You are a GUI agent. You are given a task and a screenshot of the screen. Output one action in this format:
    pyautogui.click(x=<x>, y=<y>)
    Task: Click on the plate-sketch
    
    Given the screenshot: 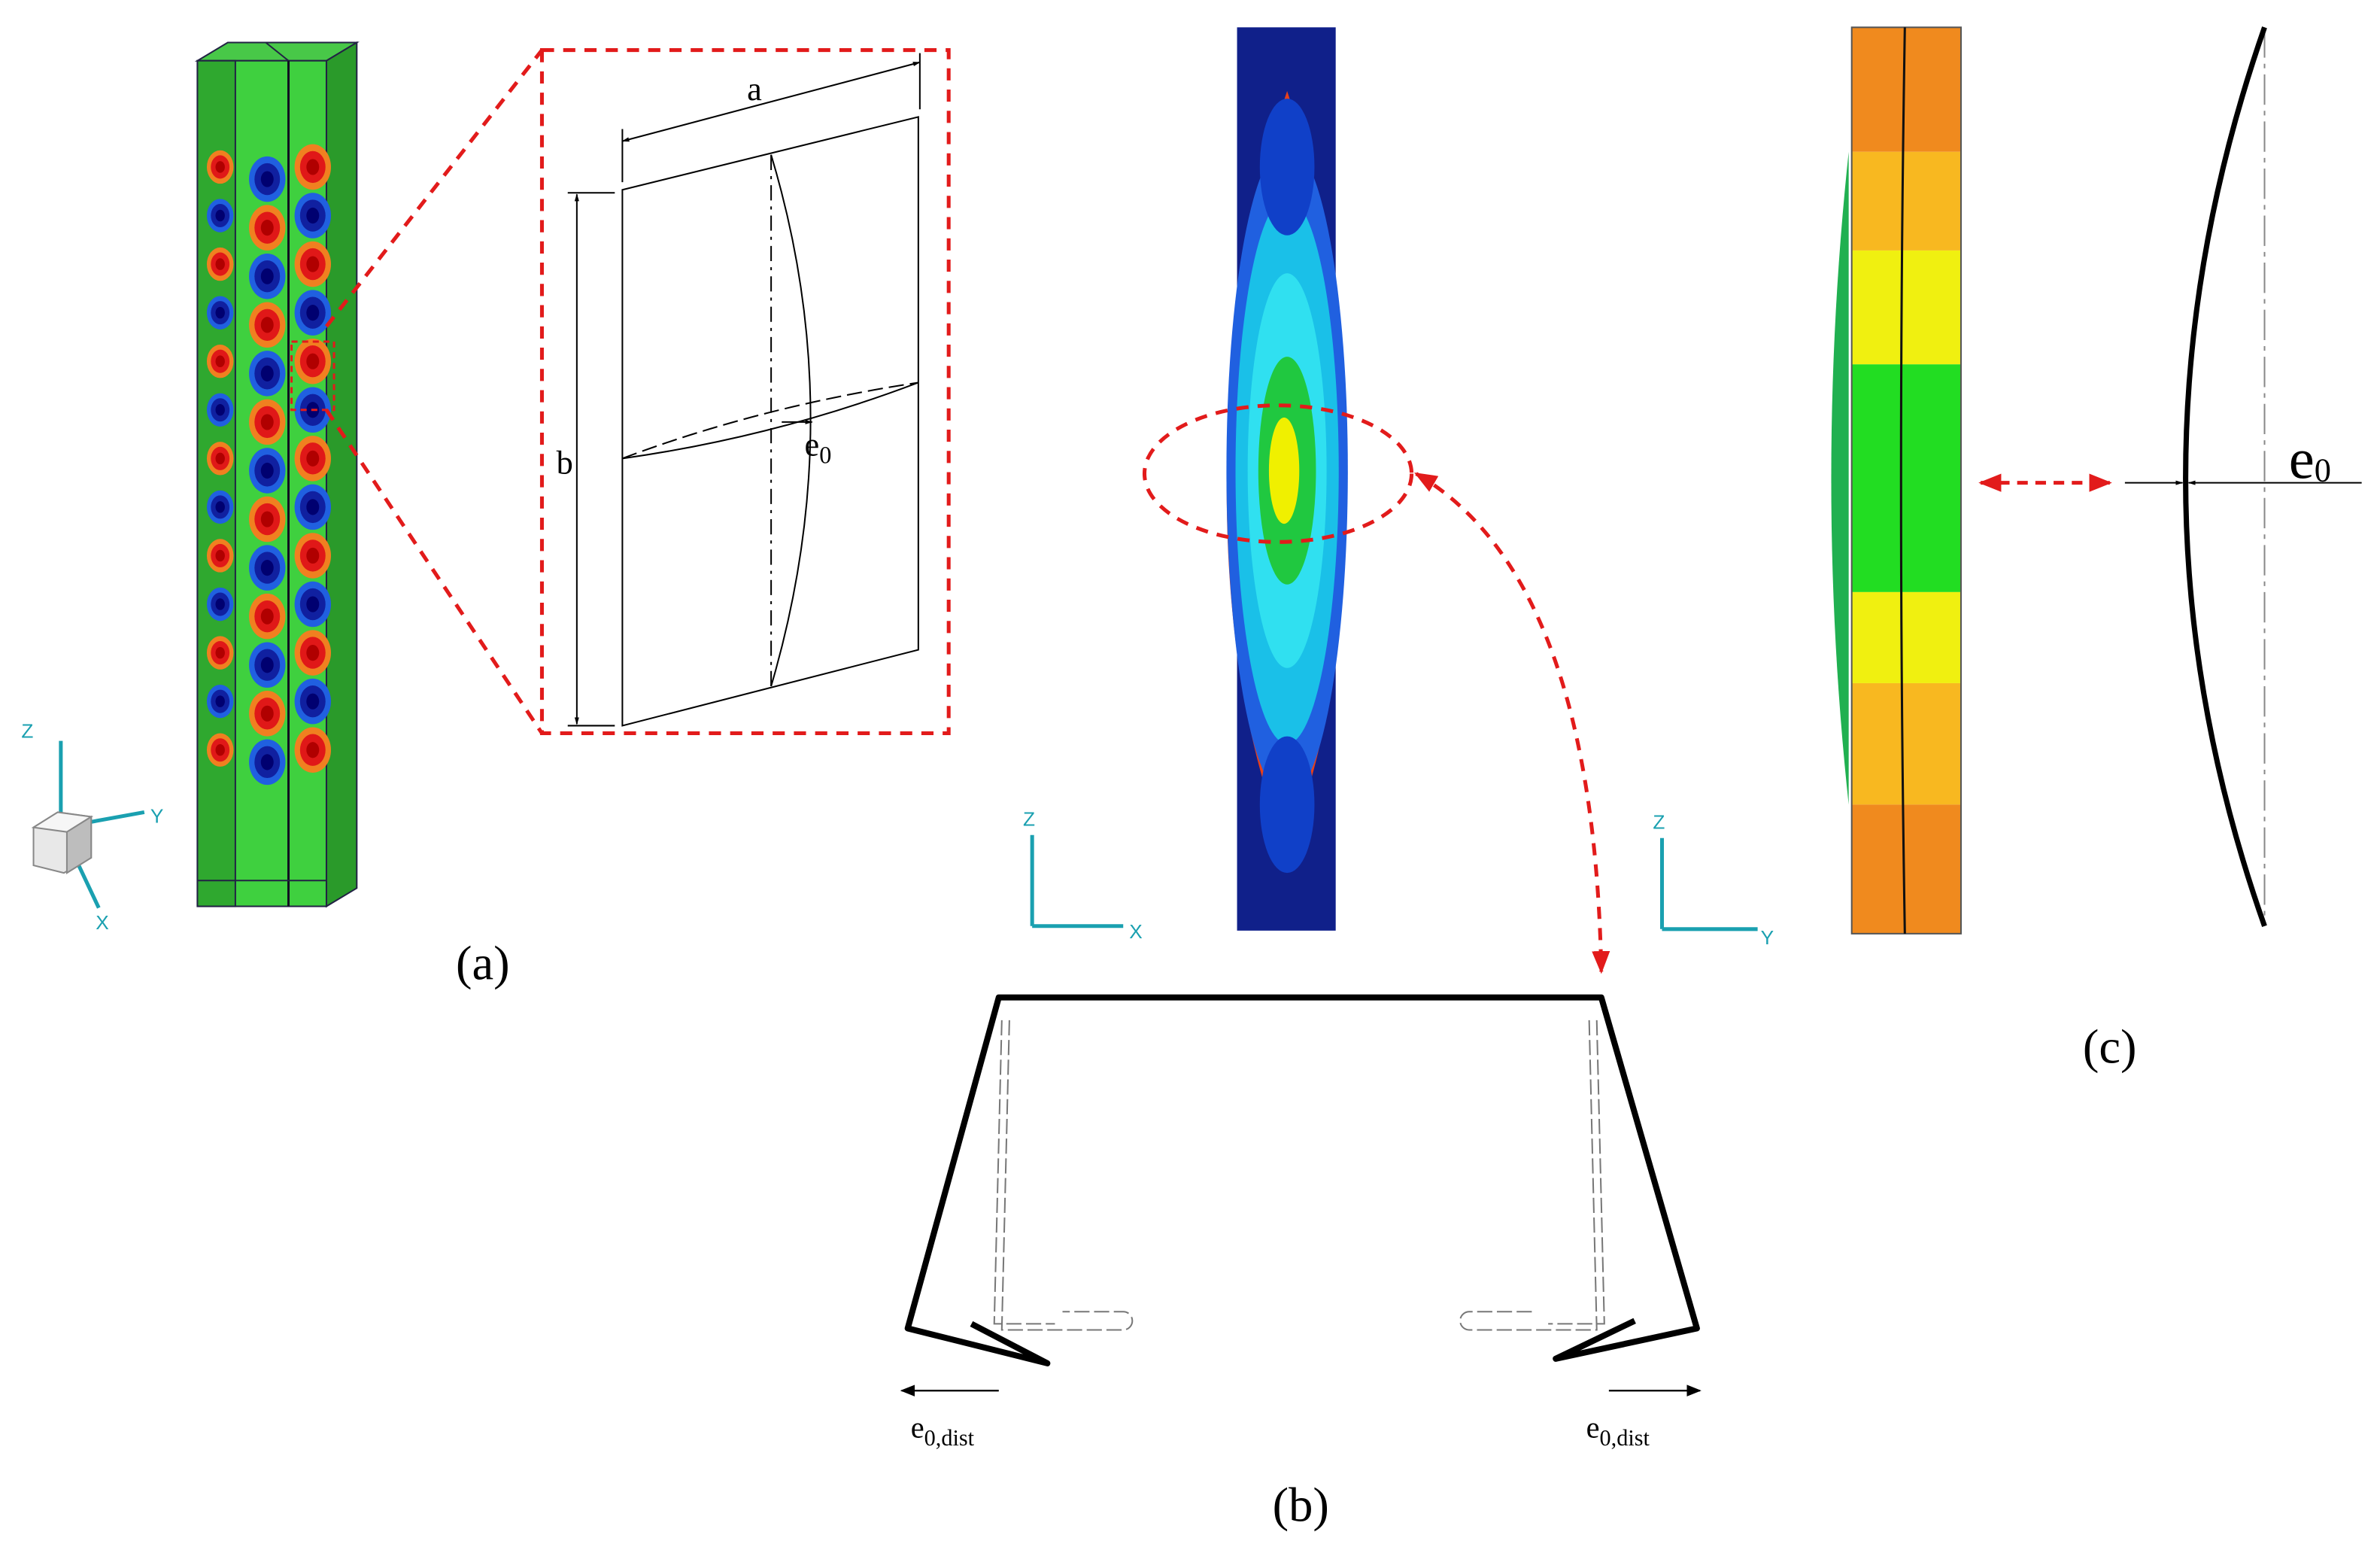 What is the action you would take?
    pyautogui.click(x=744, y=390)
    